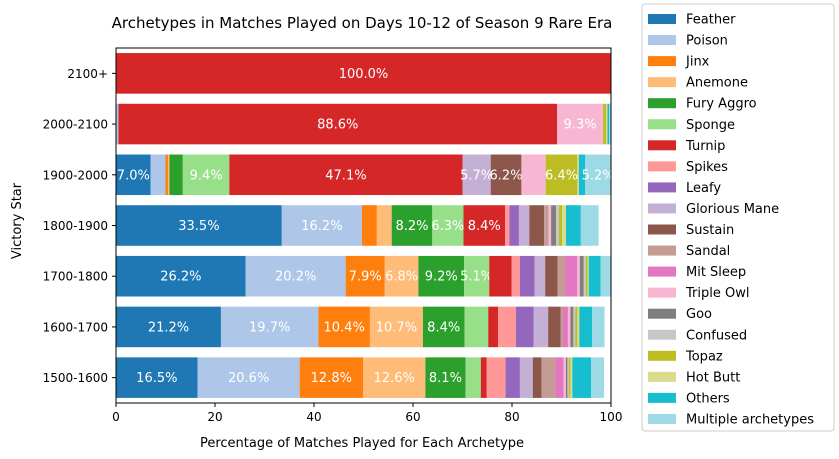 This screenshot has width=839, height=459. What do you see at coordinates (168, 327) in the screenshot?
I see `data-label: 21.2%` at bounding box center [168, 327].